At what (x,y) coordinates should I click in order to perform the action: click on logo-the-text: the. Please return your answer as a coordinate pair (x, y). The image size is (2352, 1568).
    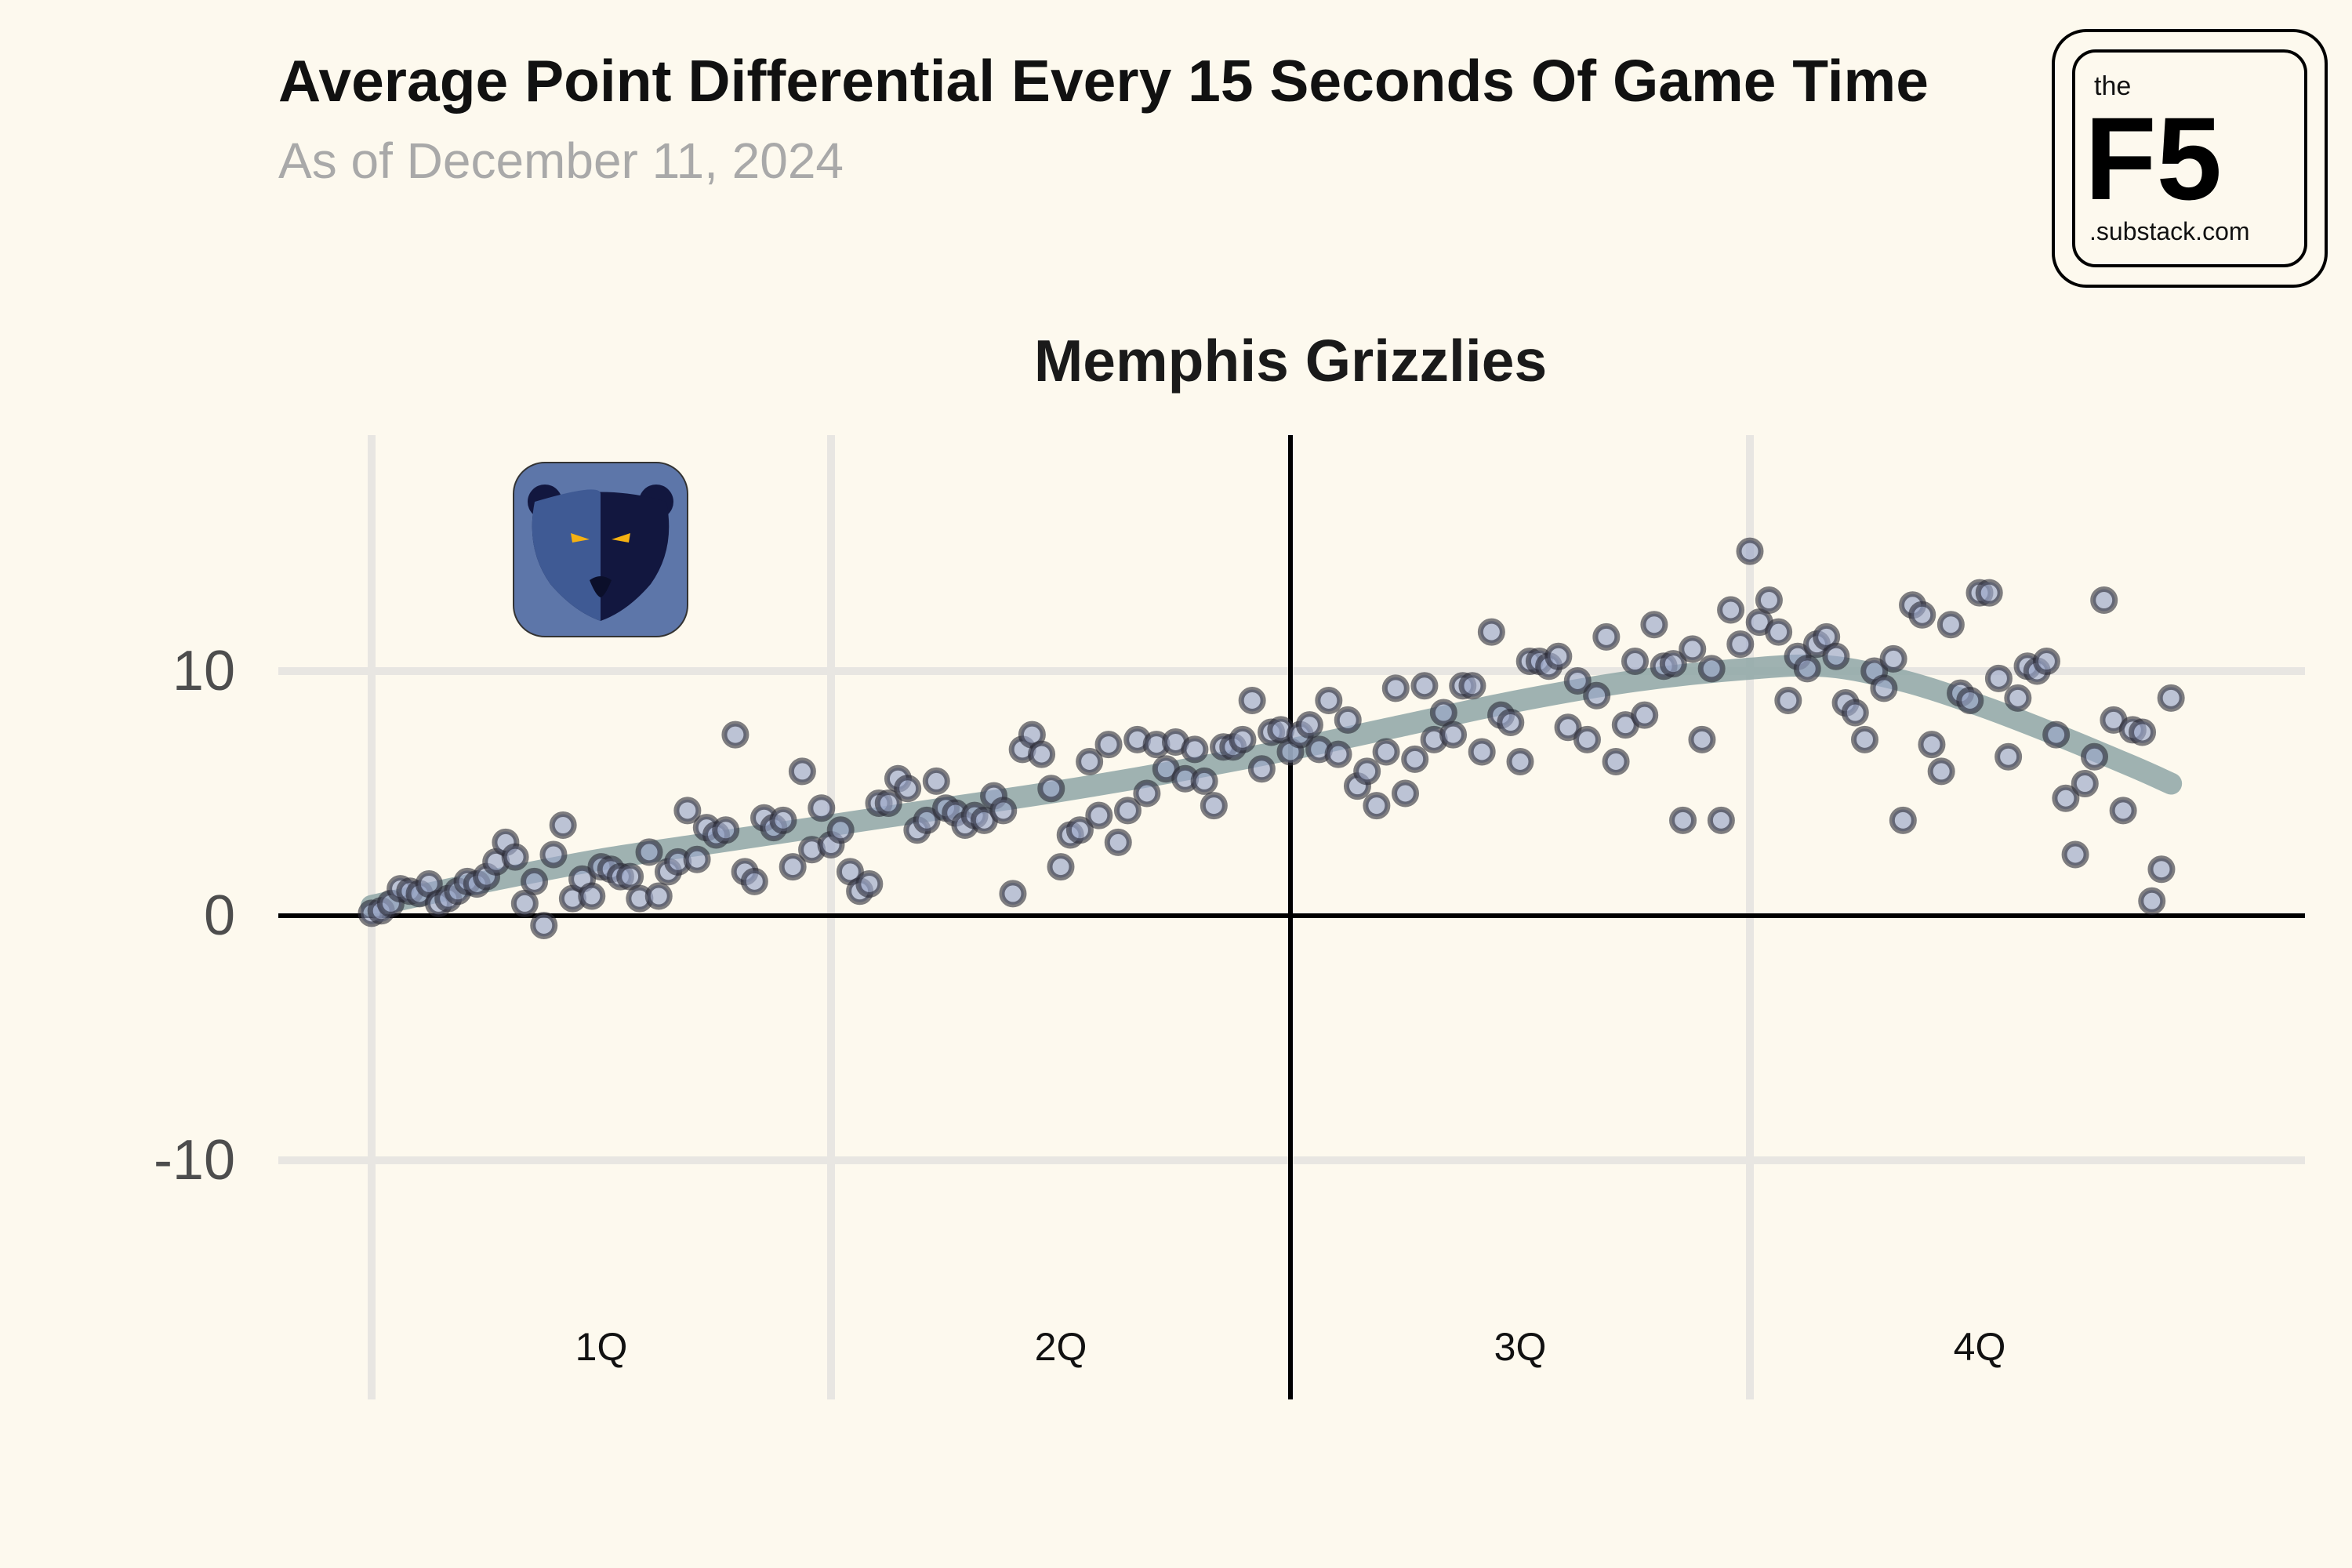
    Looking at the image, I should click on (2113, 86).